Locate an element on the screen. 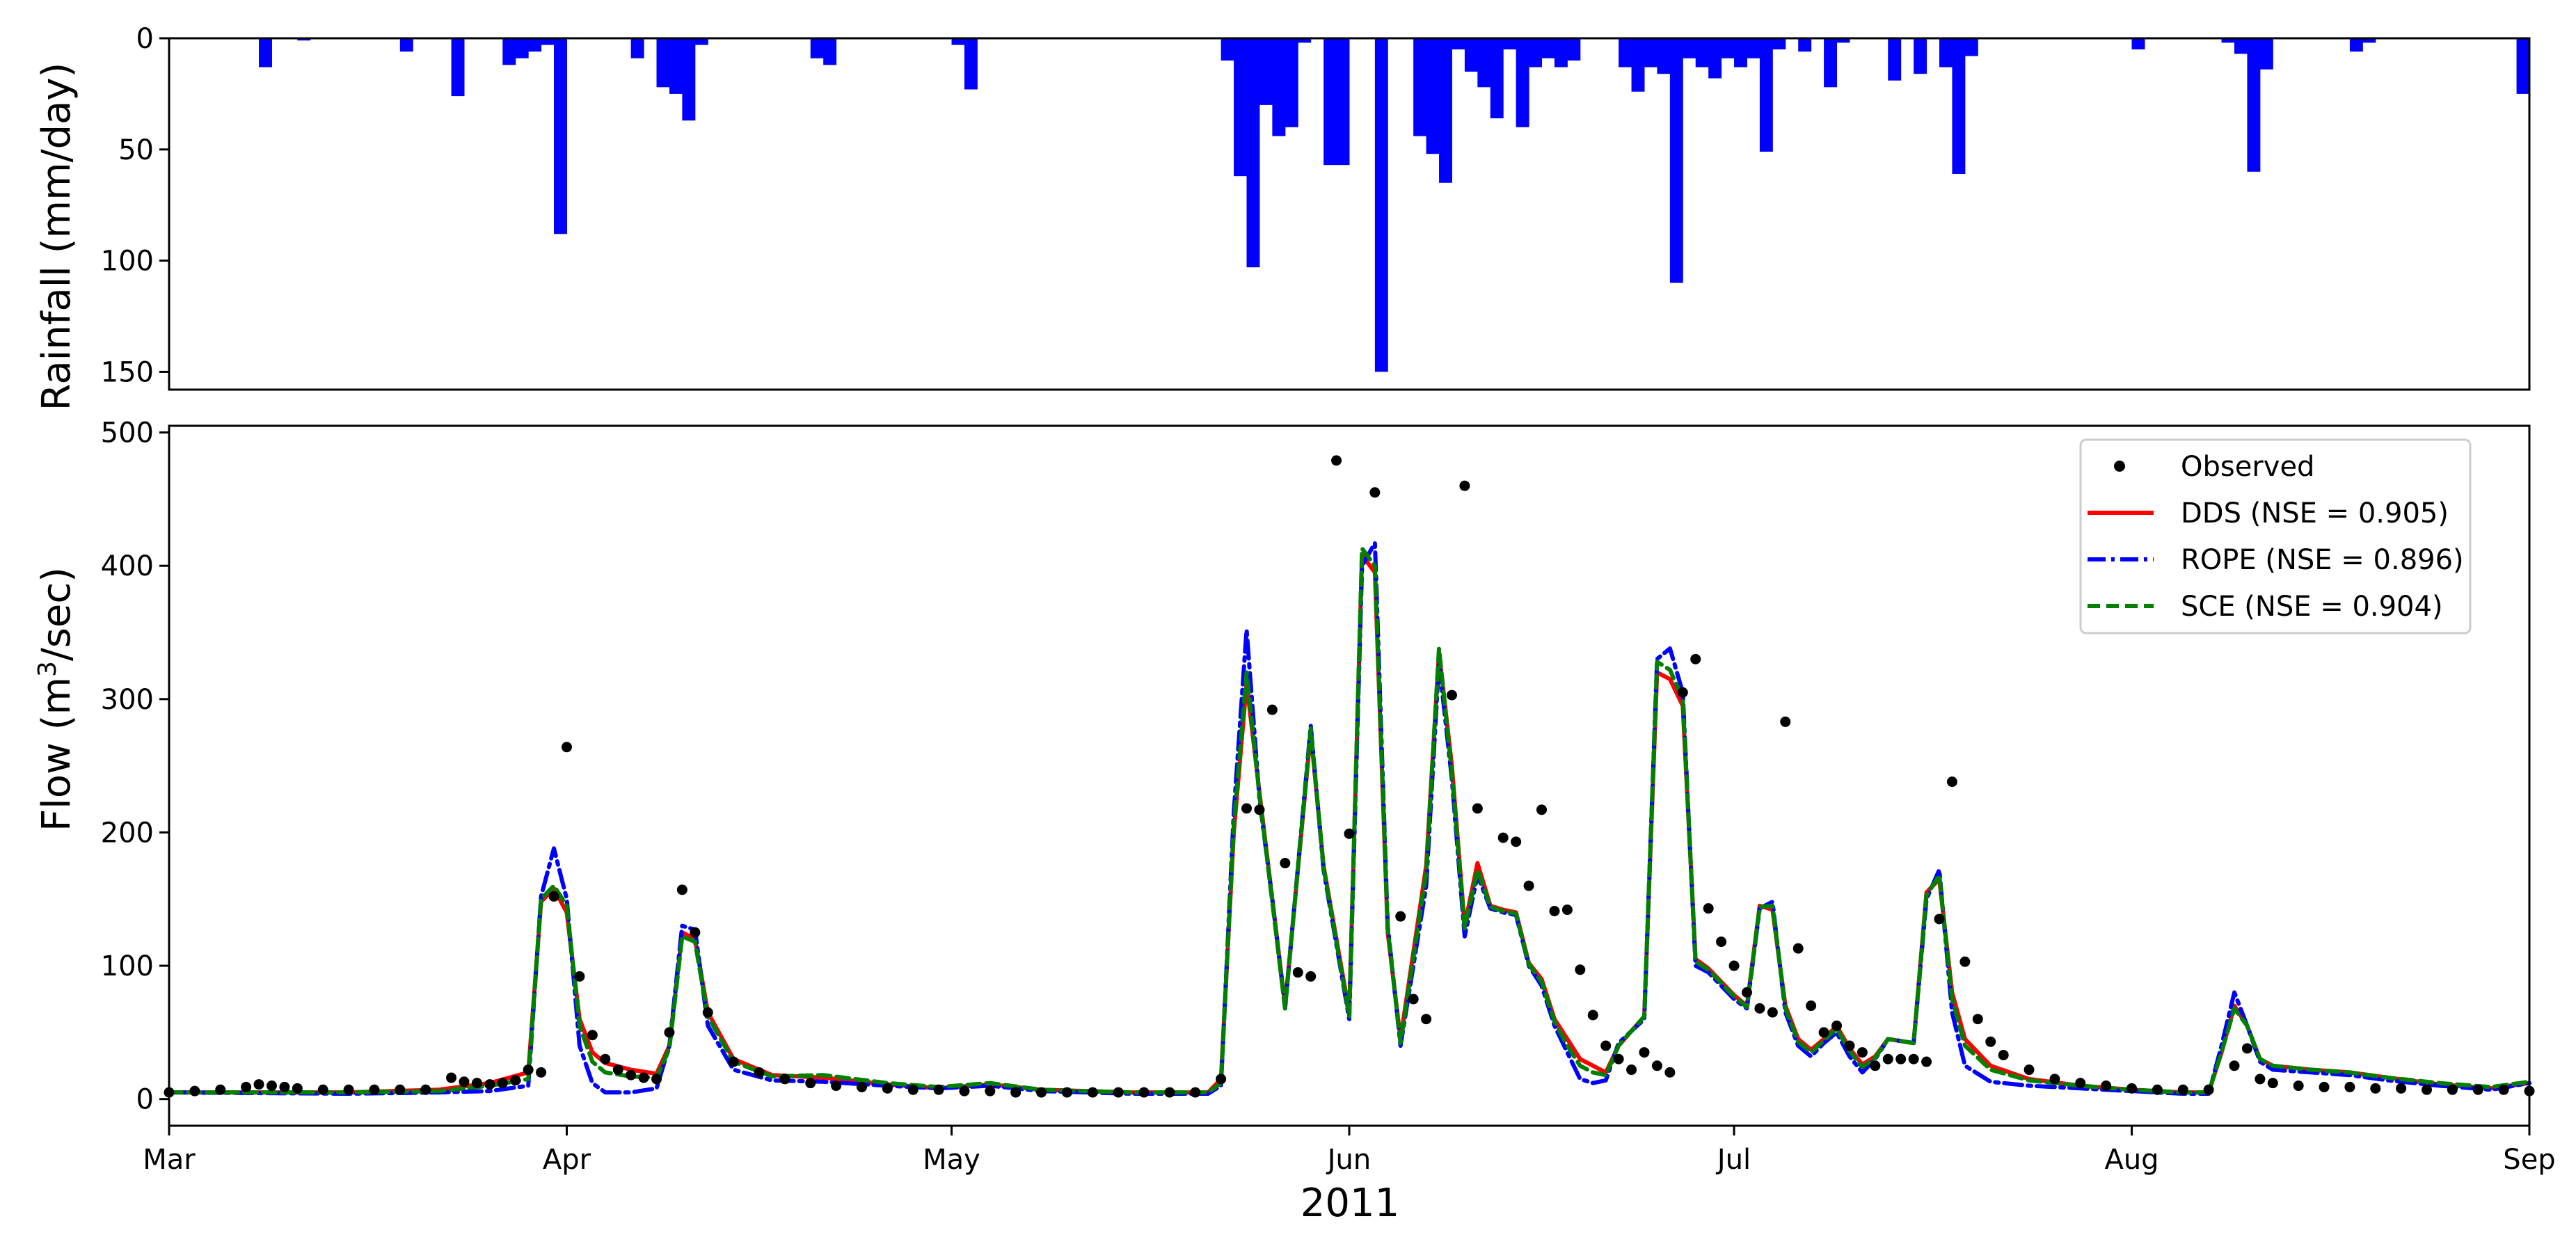 This screenshot has height=1244, width=2576. flow-y-tick-label: 500 is located at coordinates (127, 433).